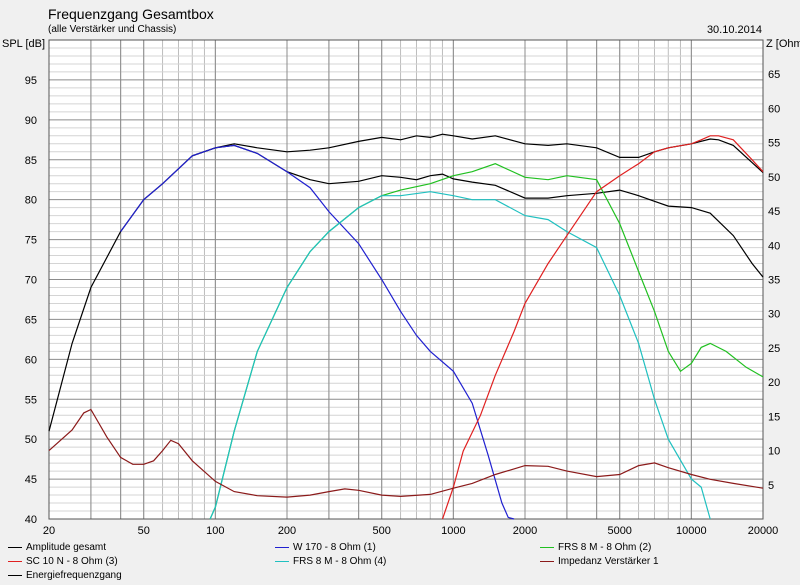 The image size is (800, 585). Describe the element at coordinates (334, 547) in the screenshot. I see `legend-label: W 170 - 8 Ohm (1)` at that location.